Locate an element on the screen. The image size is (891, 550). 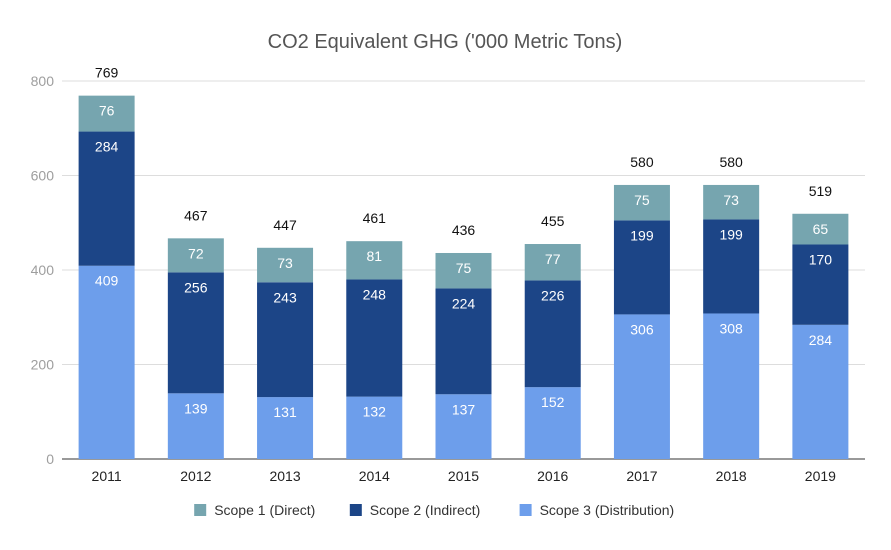
bar-value-label: 226 is located at coordinates (553, 295).